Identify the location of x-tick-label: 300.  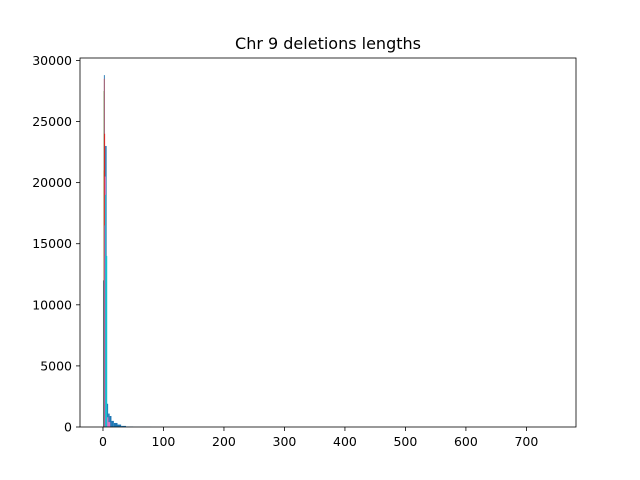
(285, 441).